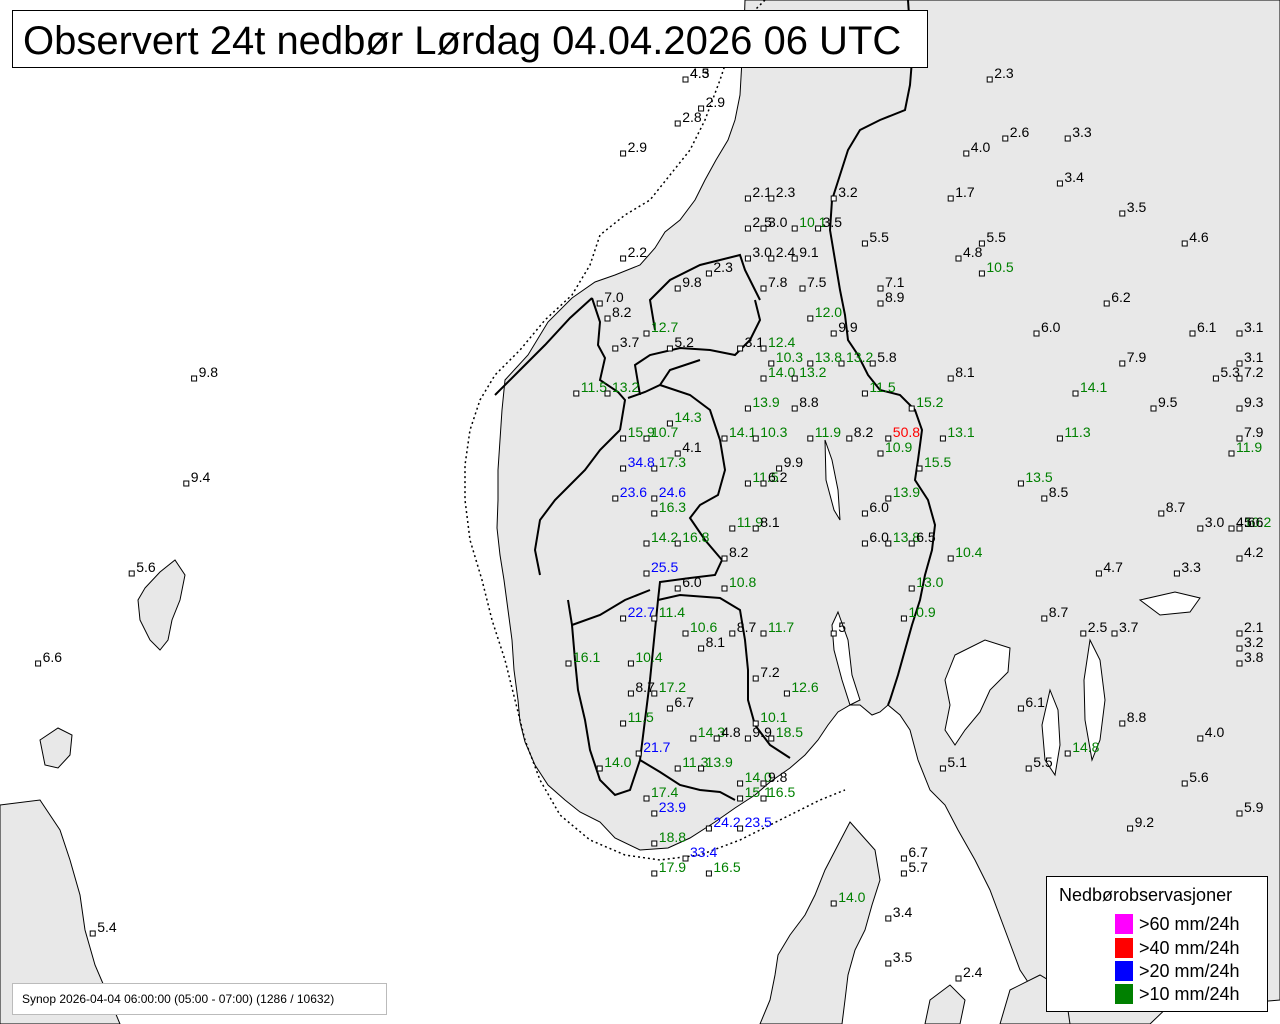  What do you see at coordinates (742, 432) in the screenshot?
I see `precip-value-label: 14.1` at bounding box center [742, 432].